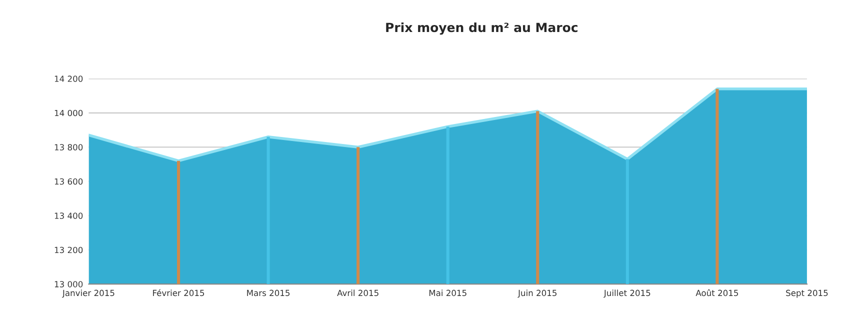 The image size is (845, 321). Describe the element at coordinates (537, 294) in the screenshot. I see `x-tick-label: Juin 2015` at that location.